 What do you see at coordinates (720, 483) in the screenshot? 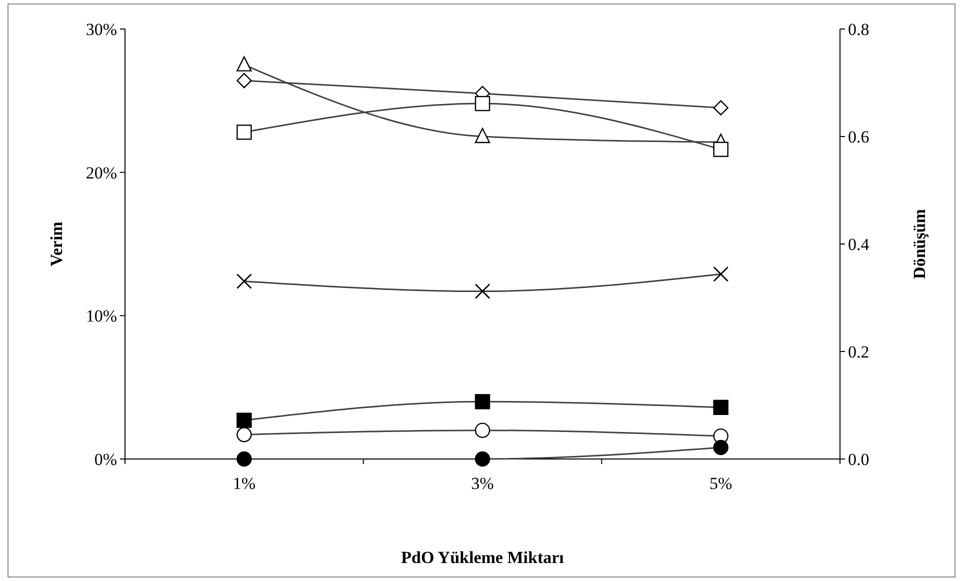
I see `x-tick-label: 5%` at bounding box center [720, 483].